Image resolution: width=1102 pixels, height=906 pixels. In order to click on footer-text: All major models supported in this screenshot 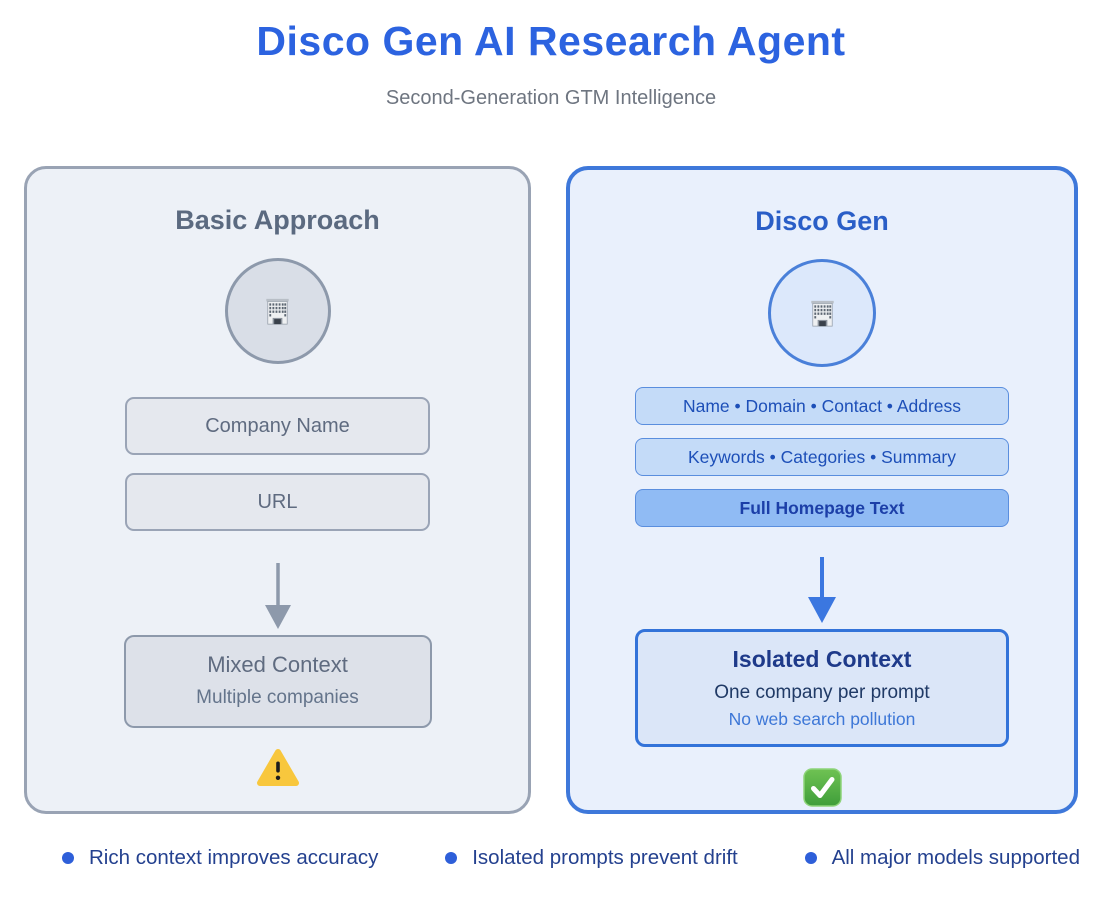, I will do `click(955, 857)`.